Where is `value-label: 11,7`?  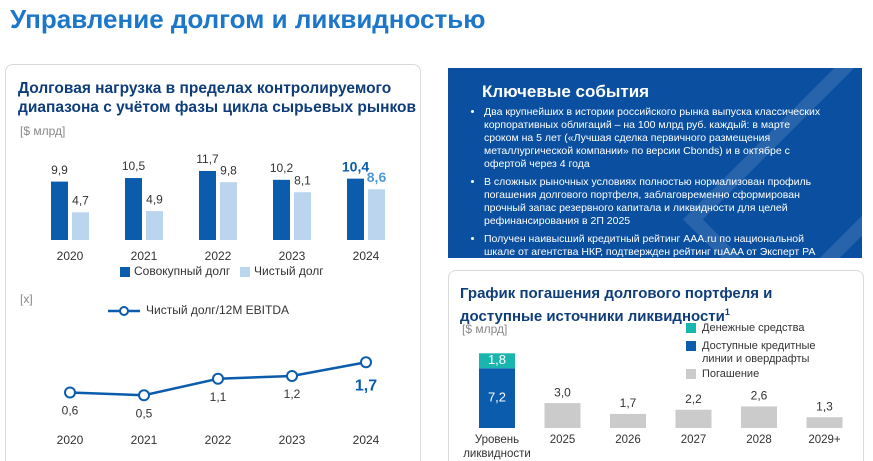 value-label: 11,7 is located at coordinates (207, 159).